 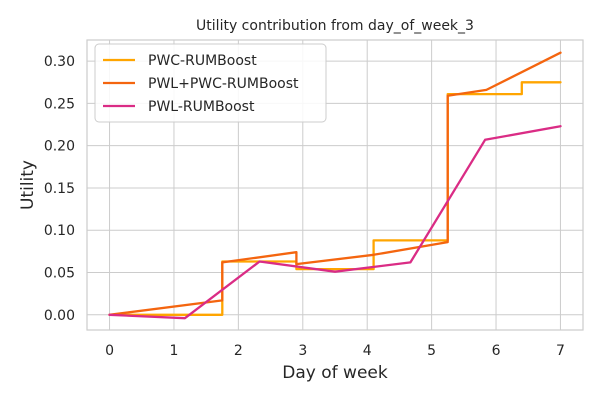 I want to click on y-tick-label: 0.20, so click(x=59, y=147).